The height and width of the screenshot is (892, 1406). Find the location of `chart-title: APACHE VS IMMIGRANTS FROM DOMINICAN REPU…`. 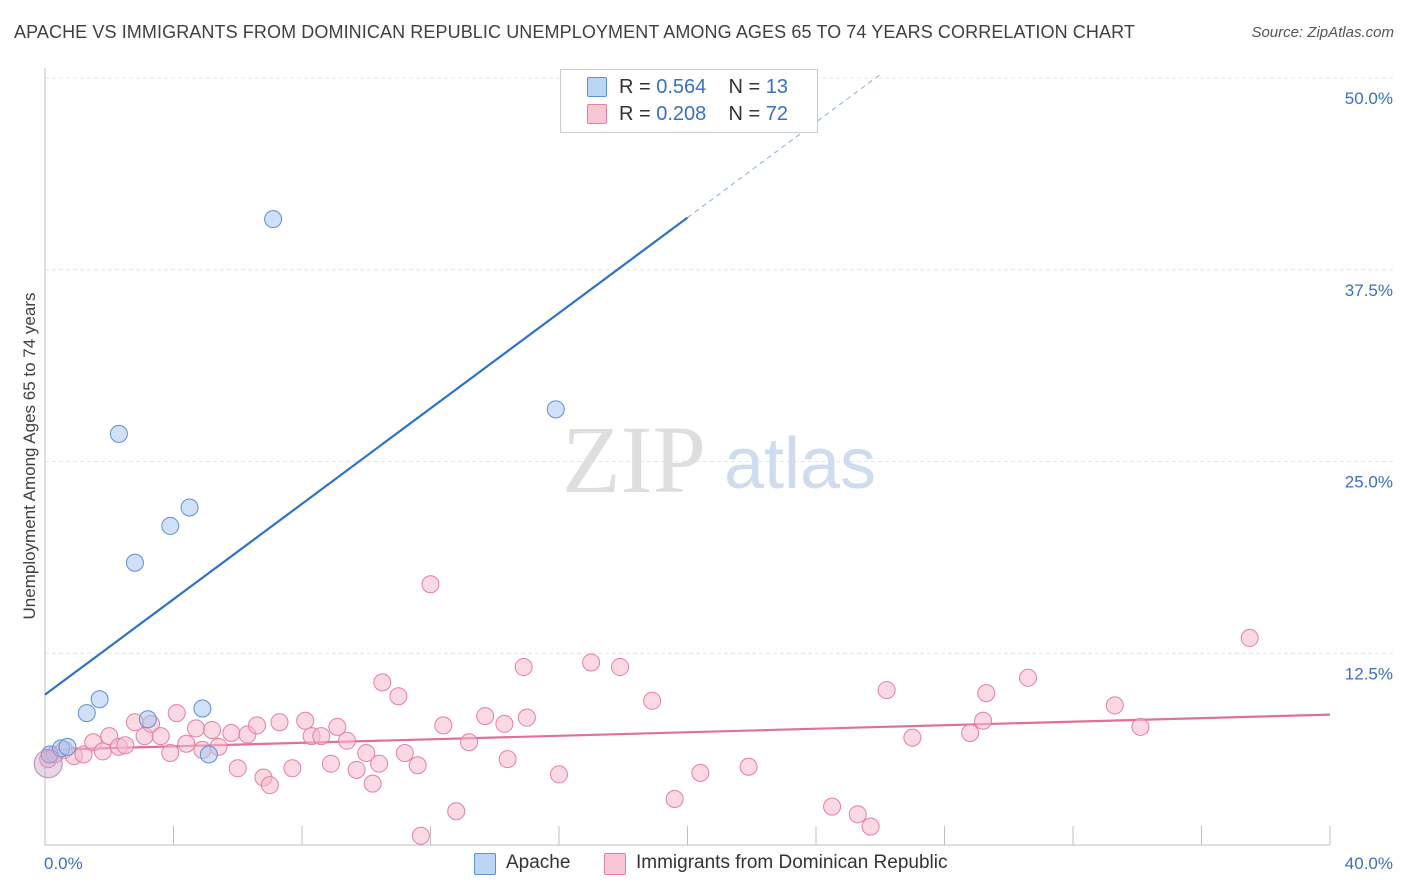

chart-title: APACHE VS IMMIGRANTS FROM DOMINICAN REPU… is located at coordinates (574, 32).